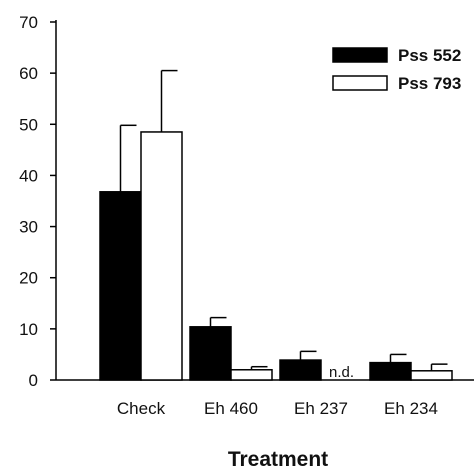 The image size is (474, 474). What do you see at coordinates (396, 69) in the screenshot?
I see `legend: Pss 552 Pss 793` at bounding box center [396, 69].